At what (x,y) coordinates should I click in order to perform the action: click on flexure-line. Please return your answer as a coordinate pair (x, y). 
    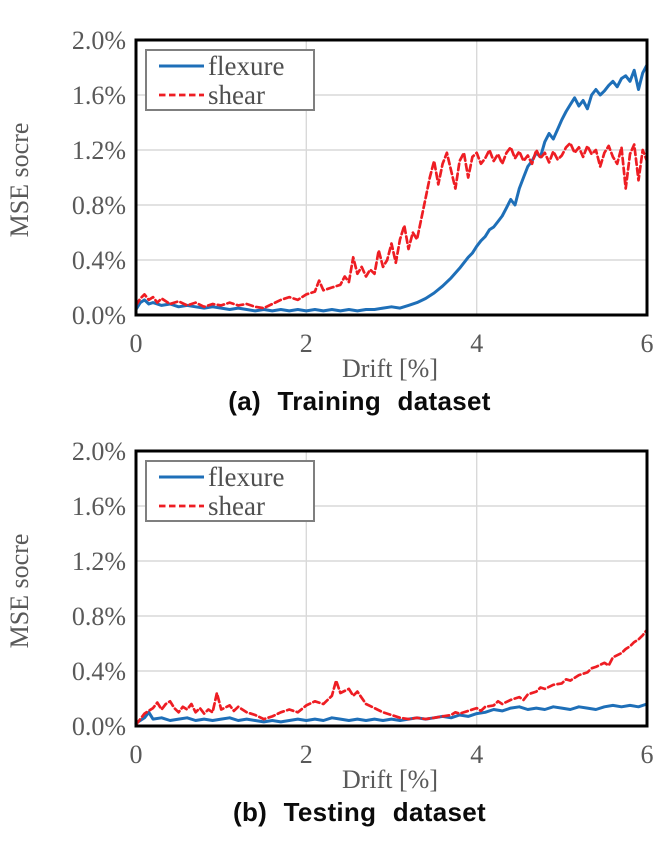
    Looking at the image, I should click on (391, 713).